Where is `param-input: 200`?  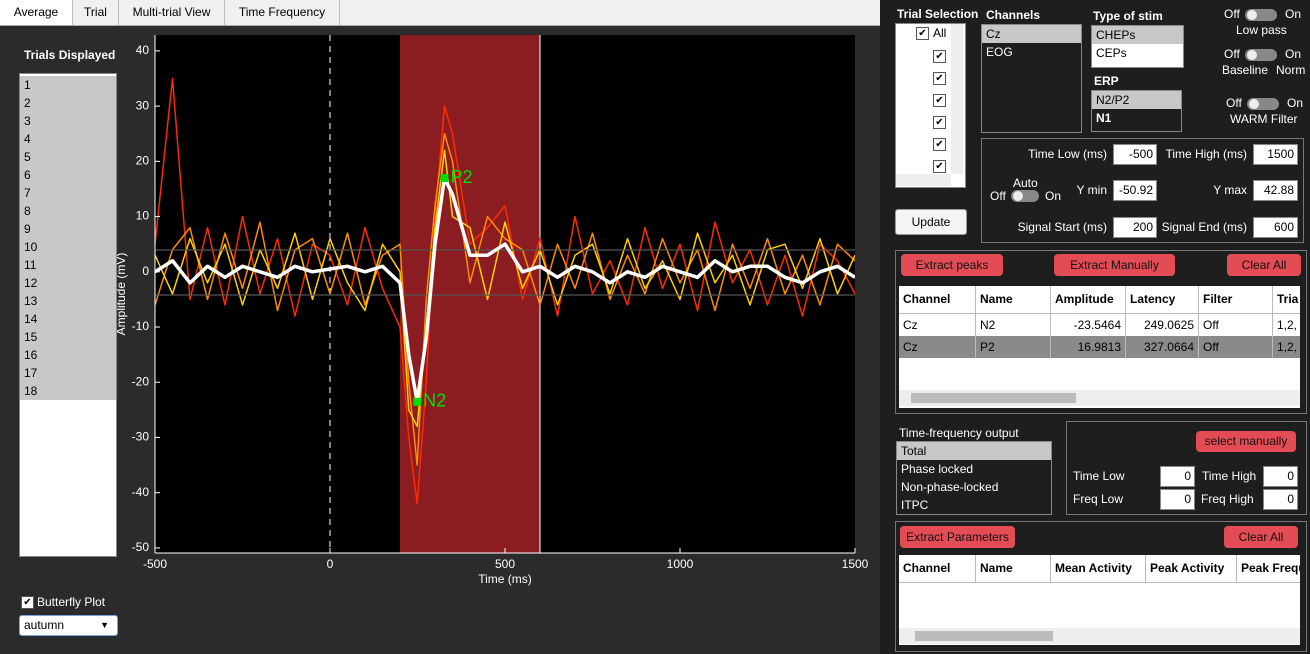
param-input: 200 is located at coordinates (1135, 227).